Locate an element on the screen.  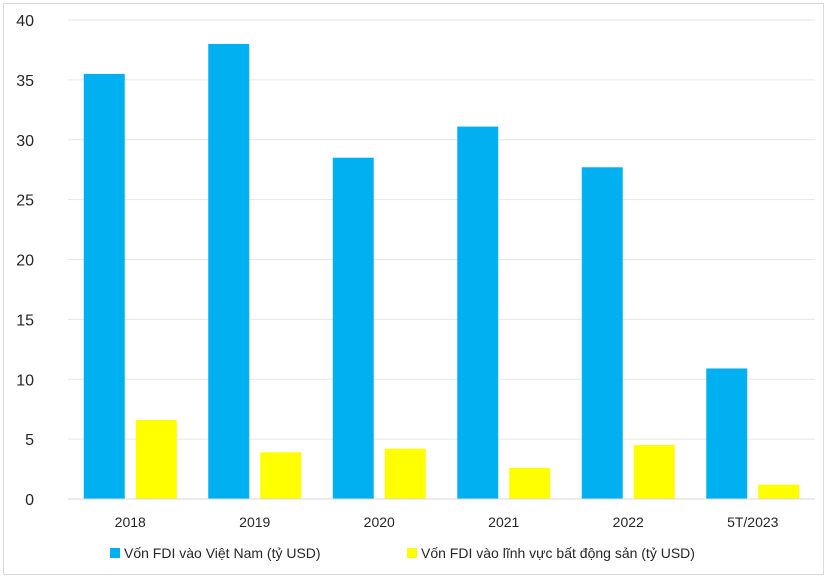
bar-series-1-2022 is located at coordinates (602, 333).